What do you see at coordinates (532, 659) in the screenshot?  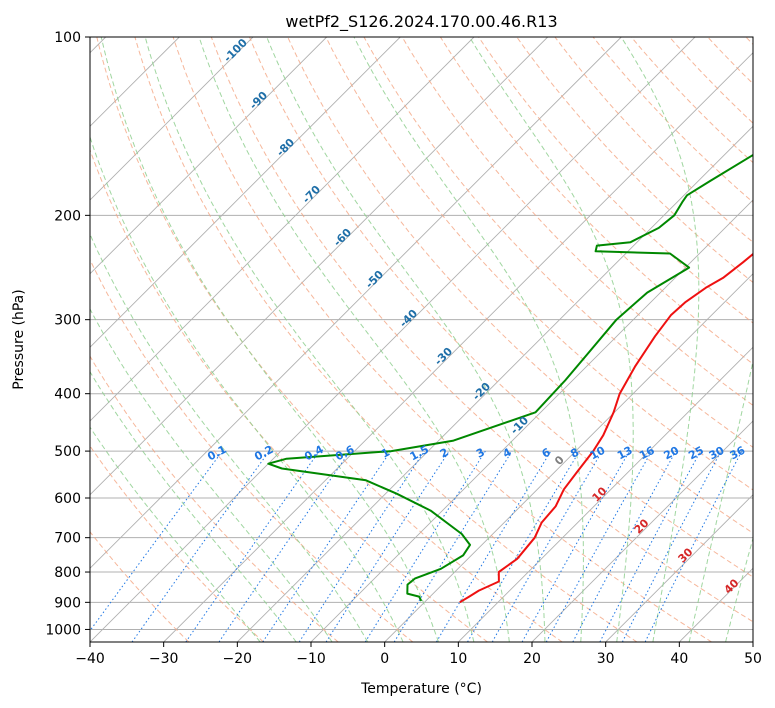 I see `x-tick-label: 20` at bounding box center [532, 659].